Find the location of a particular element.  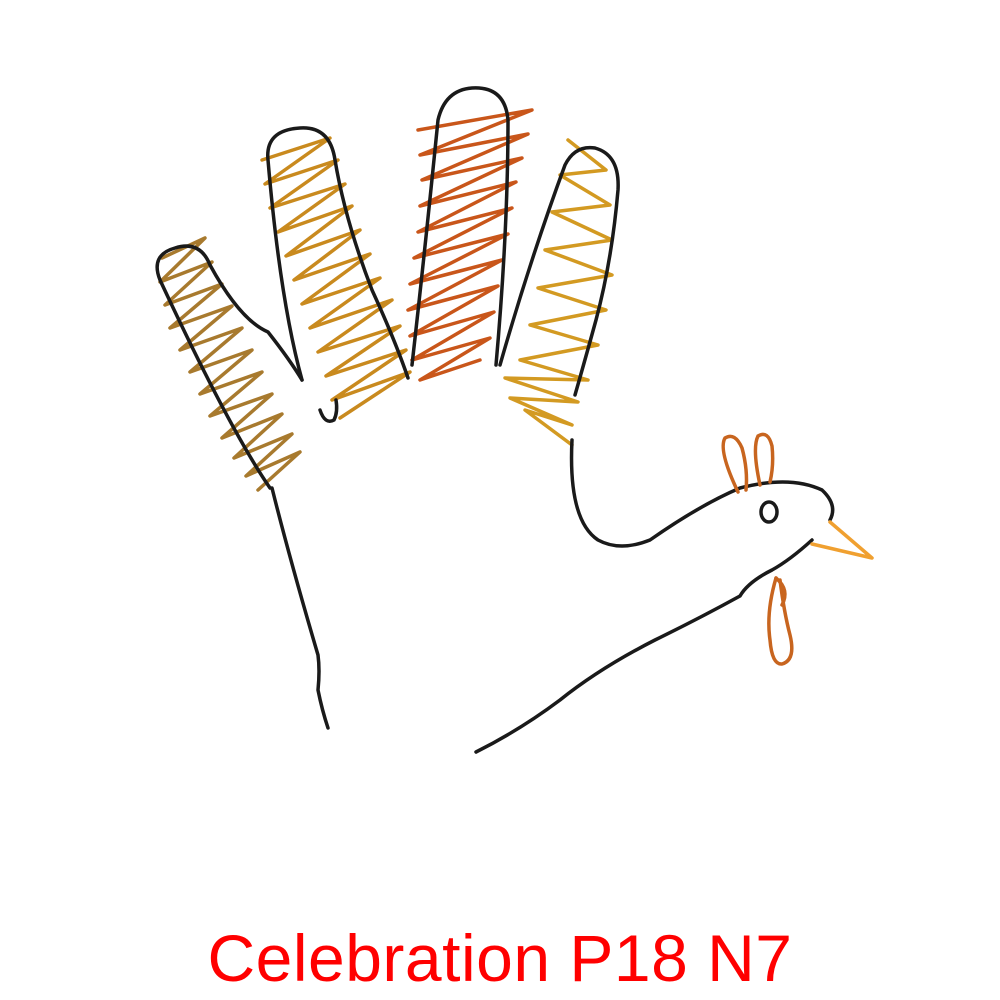

feather-2-outline is located at coordinates (338, 254).